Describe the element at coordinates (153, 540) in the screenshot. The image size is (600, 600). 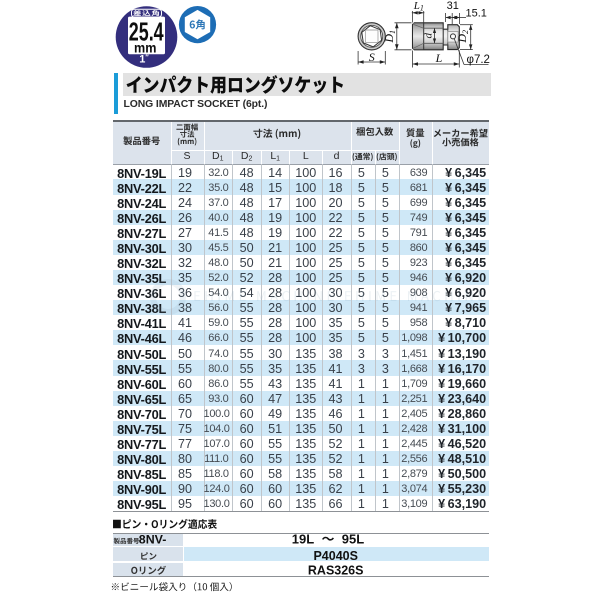
I see `svg-text: 8NV-` at that location.